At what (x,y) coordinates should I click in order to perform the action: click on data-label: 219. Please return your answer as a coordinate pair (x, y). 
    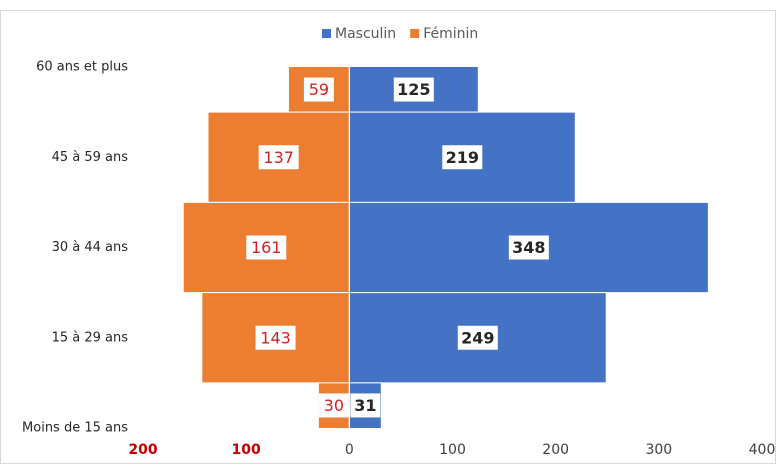
    Looking at the image, I should click on (462, 157).